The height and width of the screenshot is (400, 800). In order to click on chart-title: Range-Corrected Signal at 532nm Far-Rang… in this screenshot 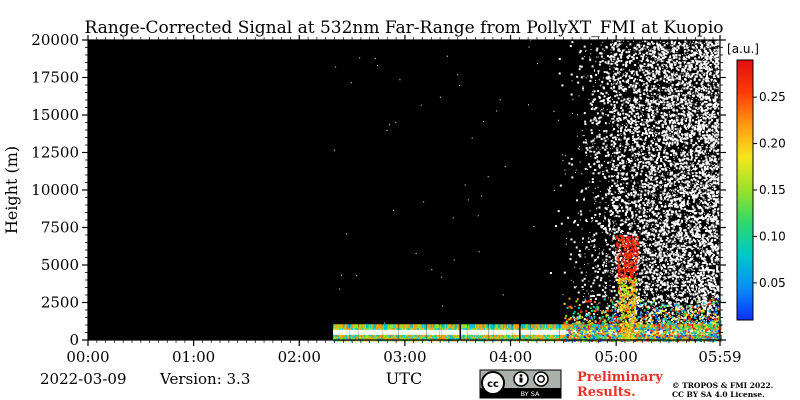, I will do `click(403, 28)`.